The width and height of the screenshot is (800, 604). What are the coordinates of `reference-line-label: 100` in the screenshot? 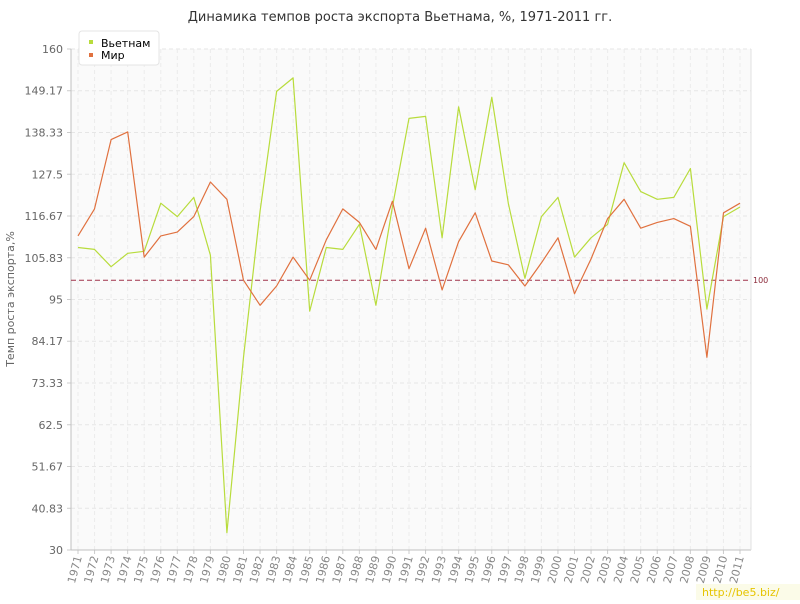 It's located at (760, 280).